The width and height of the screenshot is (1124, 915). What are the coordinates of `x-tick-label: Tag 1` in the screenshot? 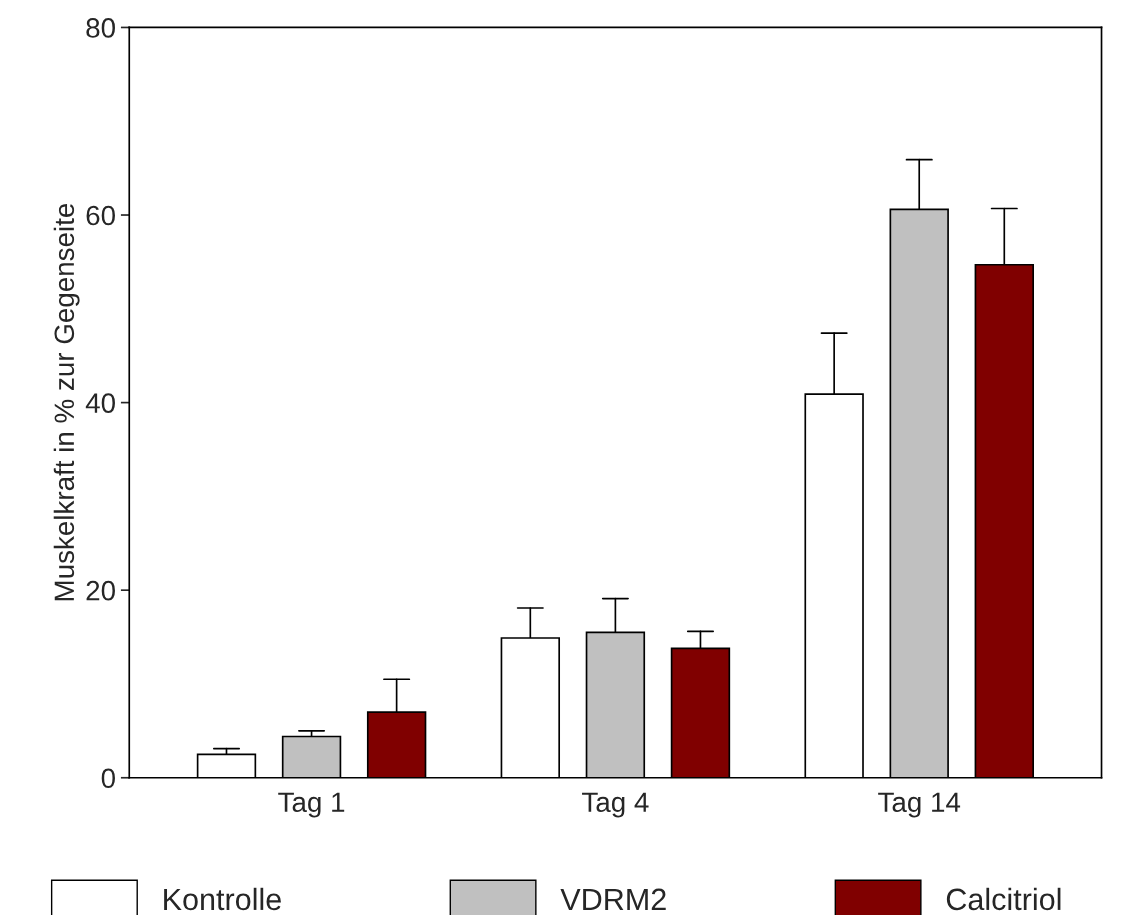 It's located at (311, 805).